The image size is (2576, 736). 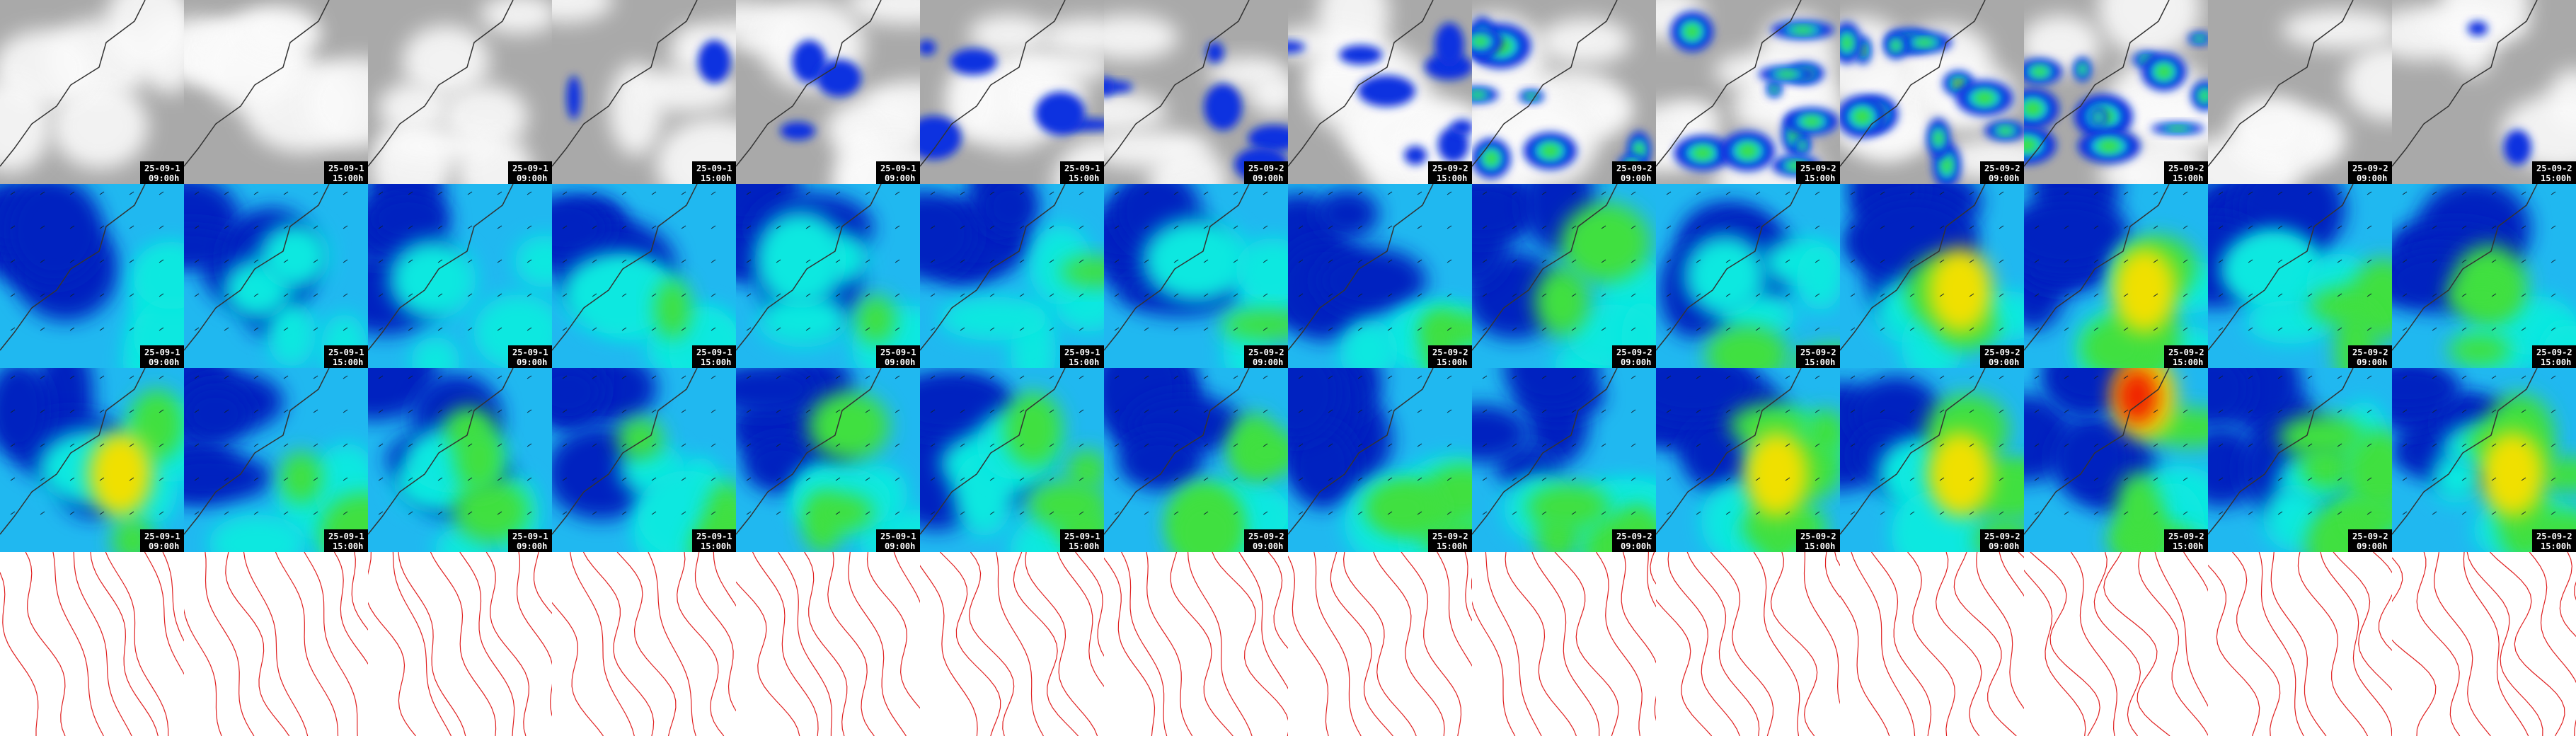 I want to click on field-mid, so click(x=1196, y=261).